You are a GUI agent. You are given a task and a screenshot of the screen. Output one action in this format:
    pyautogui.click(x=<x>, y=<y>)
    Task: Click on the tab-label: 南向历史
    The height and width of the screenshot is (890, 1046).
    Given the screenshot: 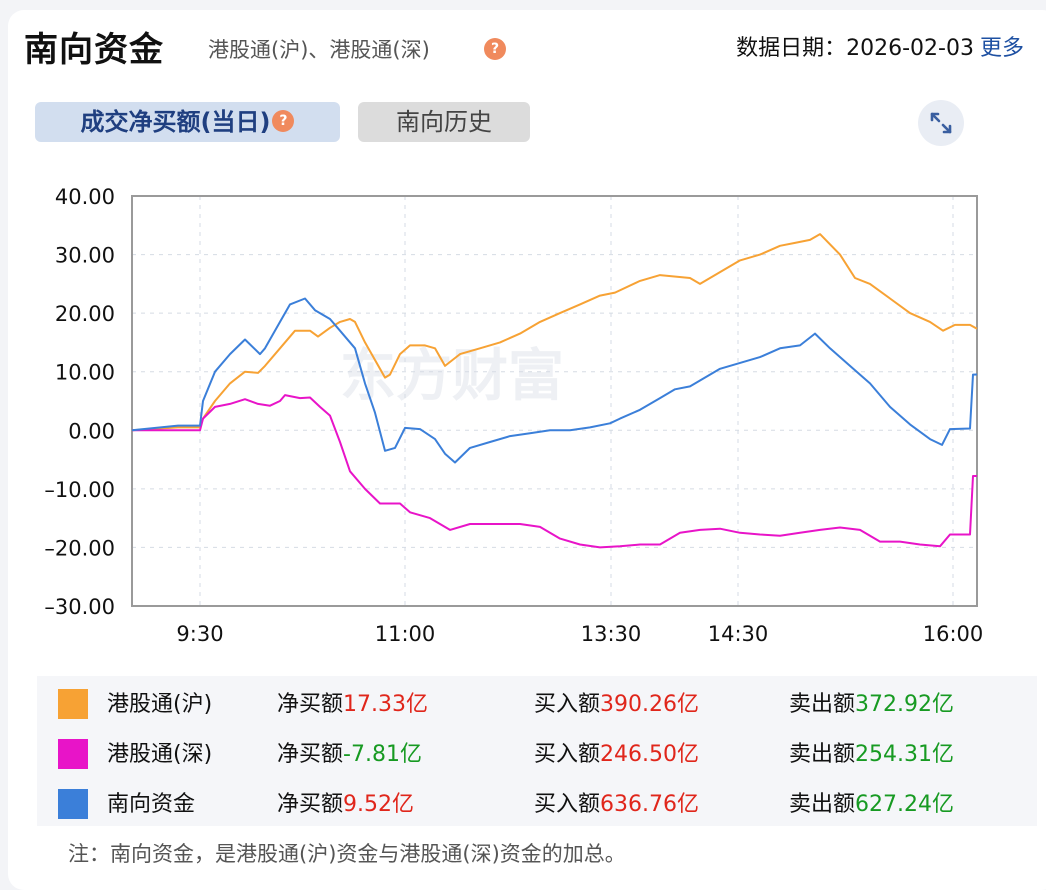 What is the action you would take?
    pyautogui.click(x=444, y=122)
    